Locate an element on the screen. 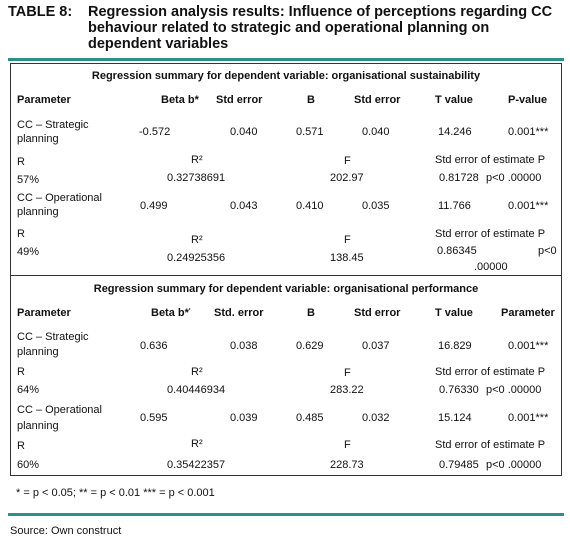 Image resolution: width=570 pixels, height=543 pixels. p1r1-see-value: 0.81728 is located at coordinates (459, 178).